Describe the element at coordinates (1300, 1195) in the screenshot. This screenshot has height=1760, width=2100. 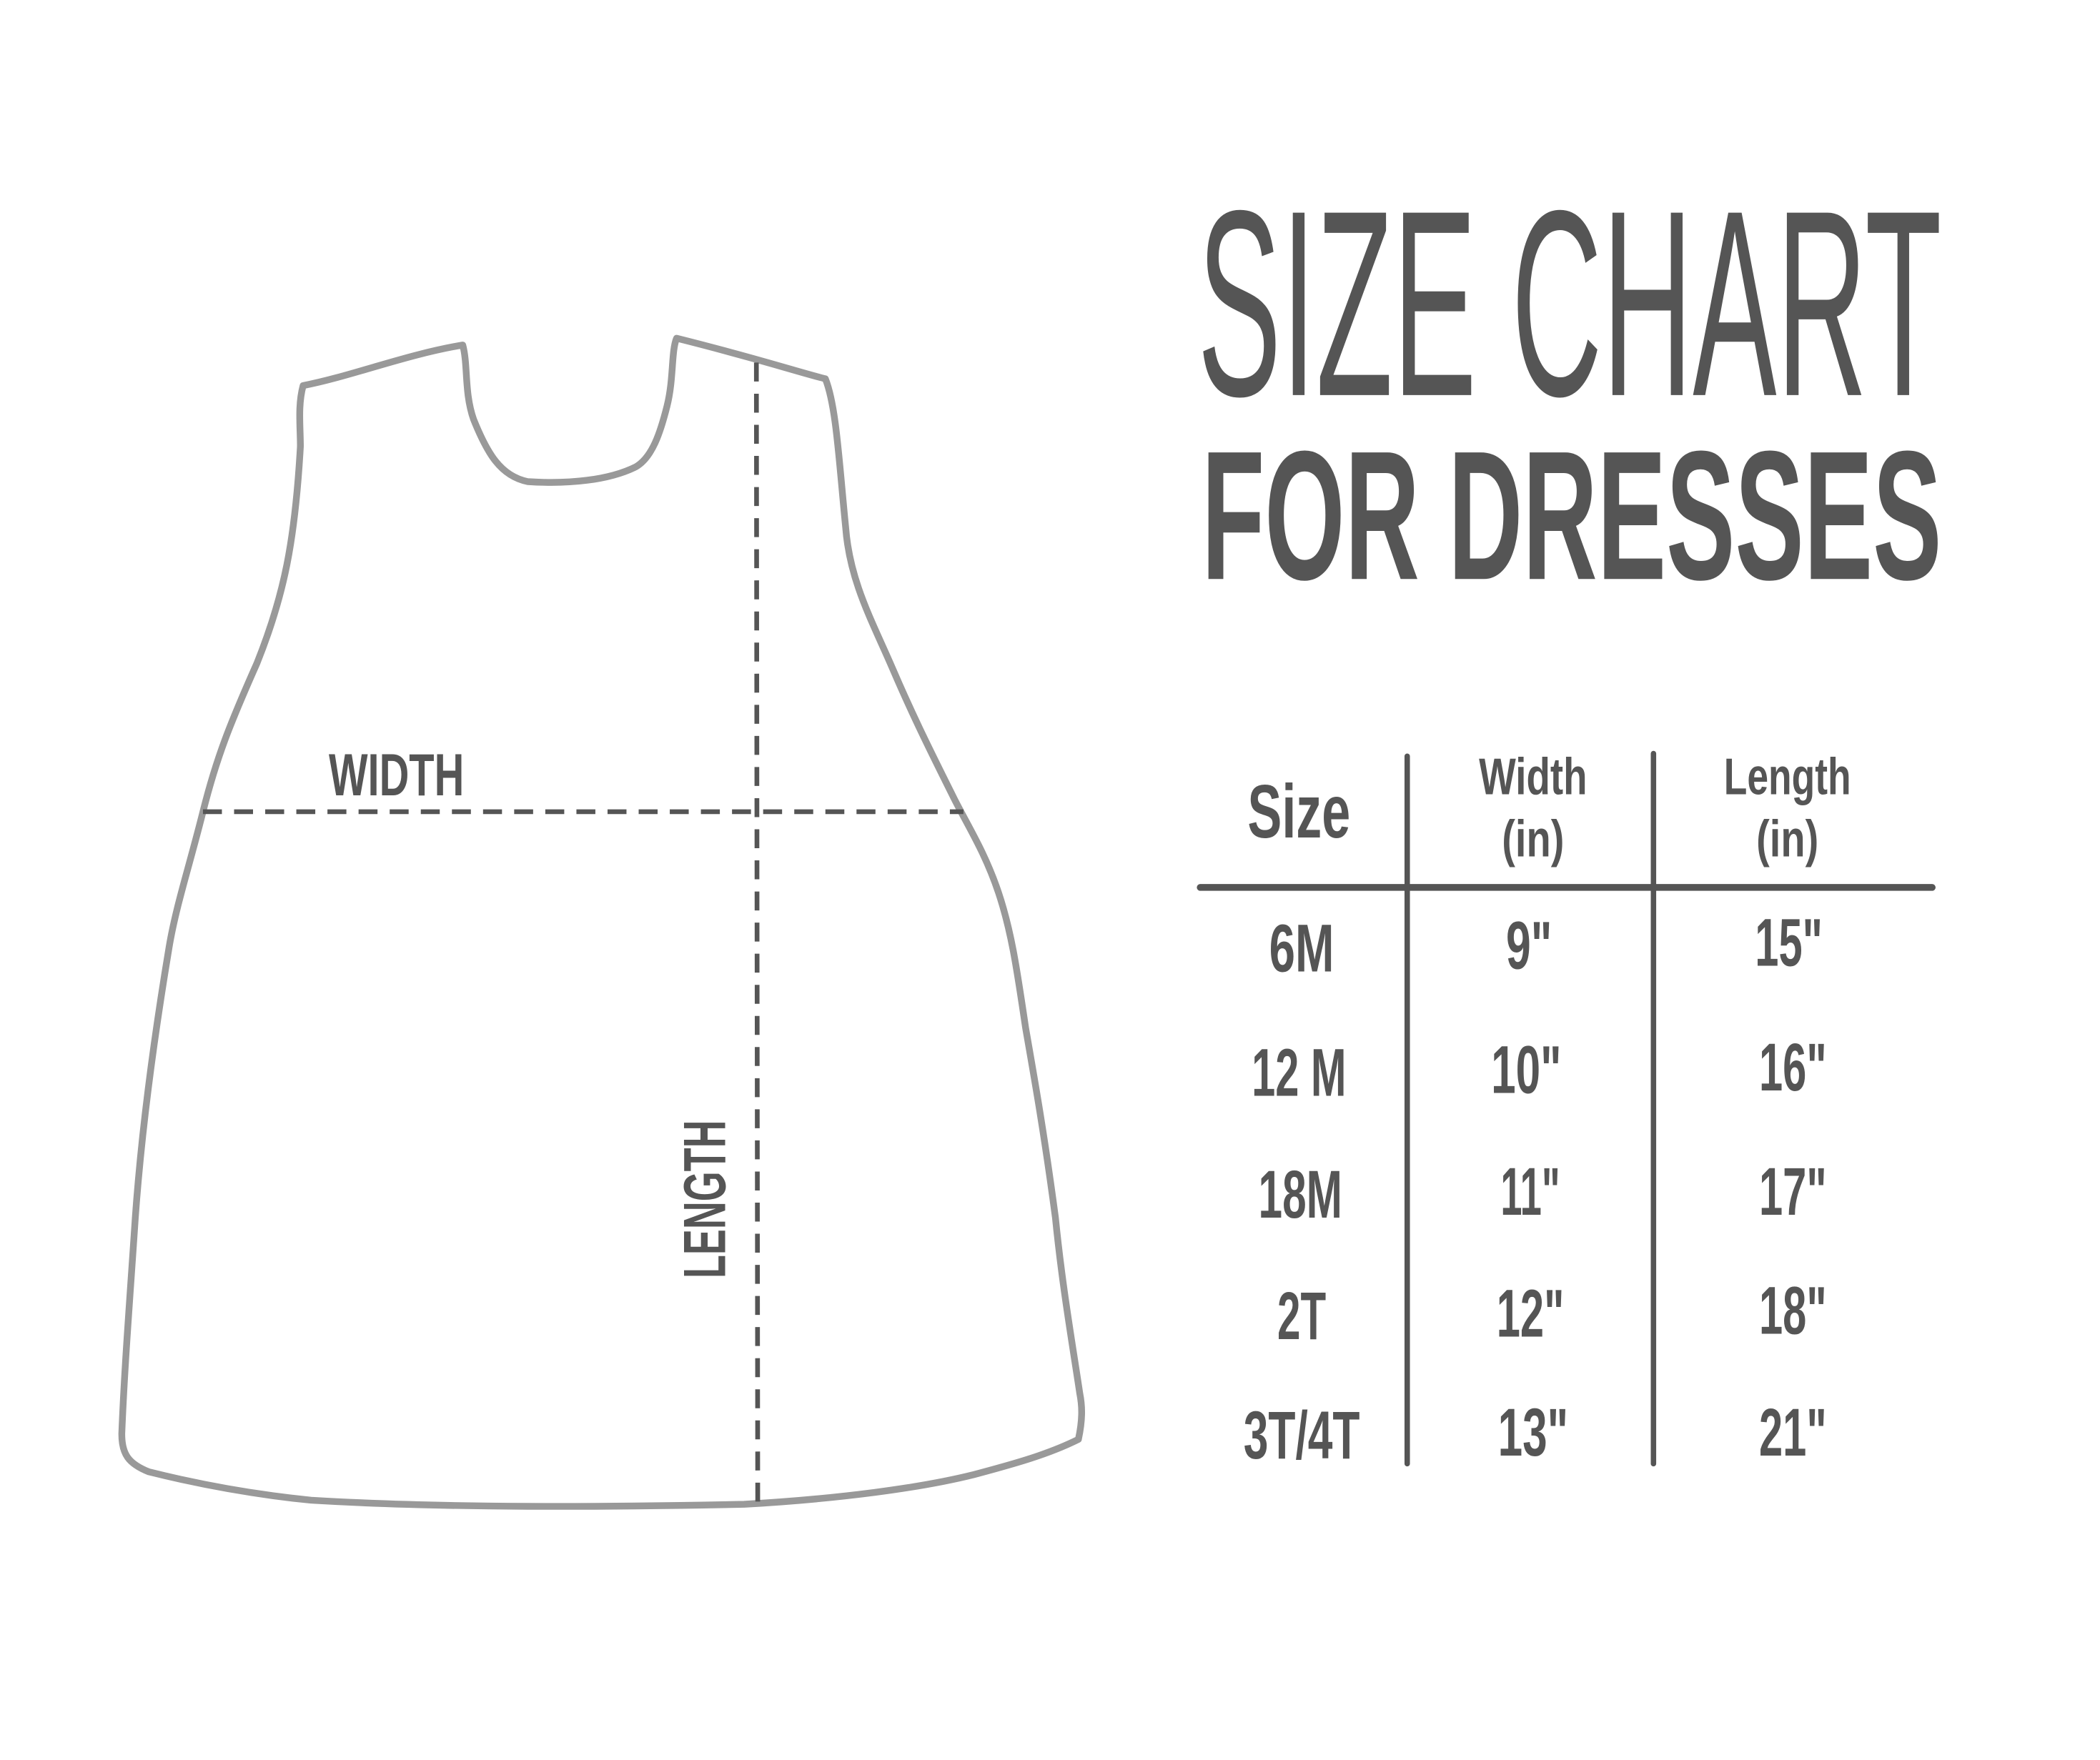
I see `cell-size: 18M` at that location.